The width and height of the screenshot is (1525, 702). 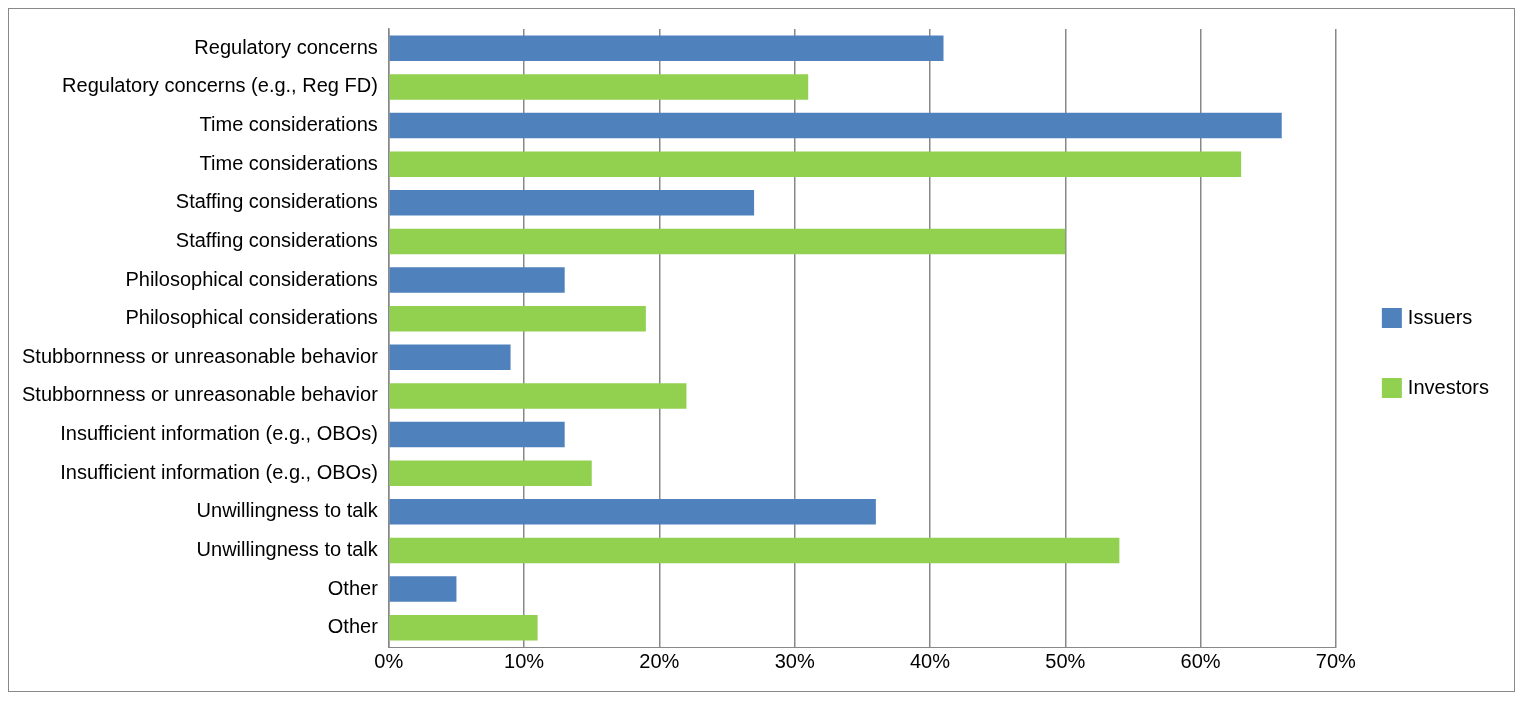 I want to click on x-tick-label: 50%, so click(x=1065, y=660).